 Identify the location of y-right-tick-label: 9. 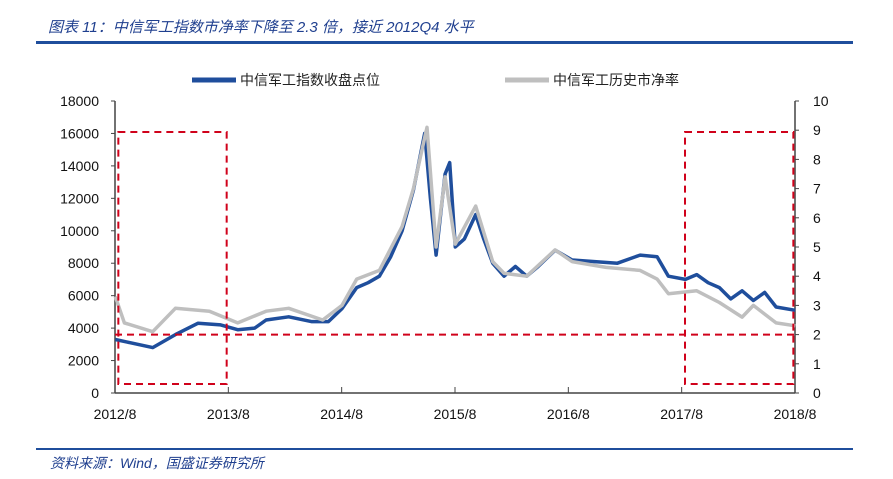
(817, 130).